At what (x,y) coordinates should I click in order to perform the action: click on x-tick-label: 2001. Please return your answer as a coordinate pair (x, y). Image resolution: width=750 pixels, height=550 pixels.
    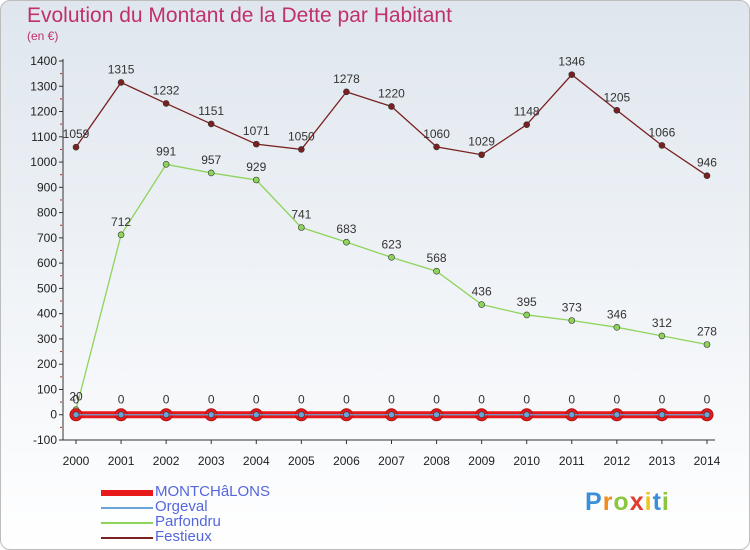
    Looking at the image, I should click on (121, 461).